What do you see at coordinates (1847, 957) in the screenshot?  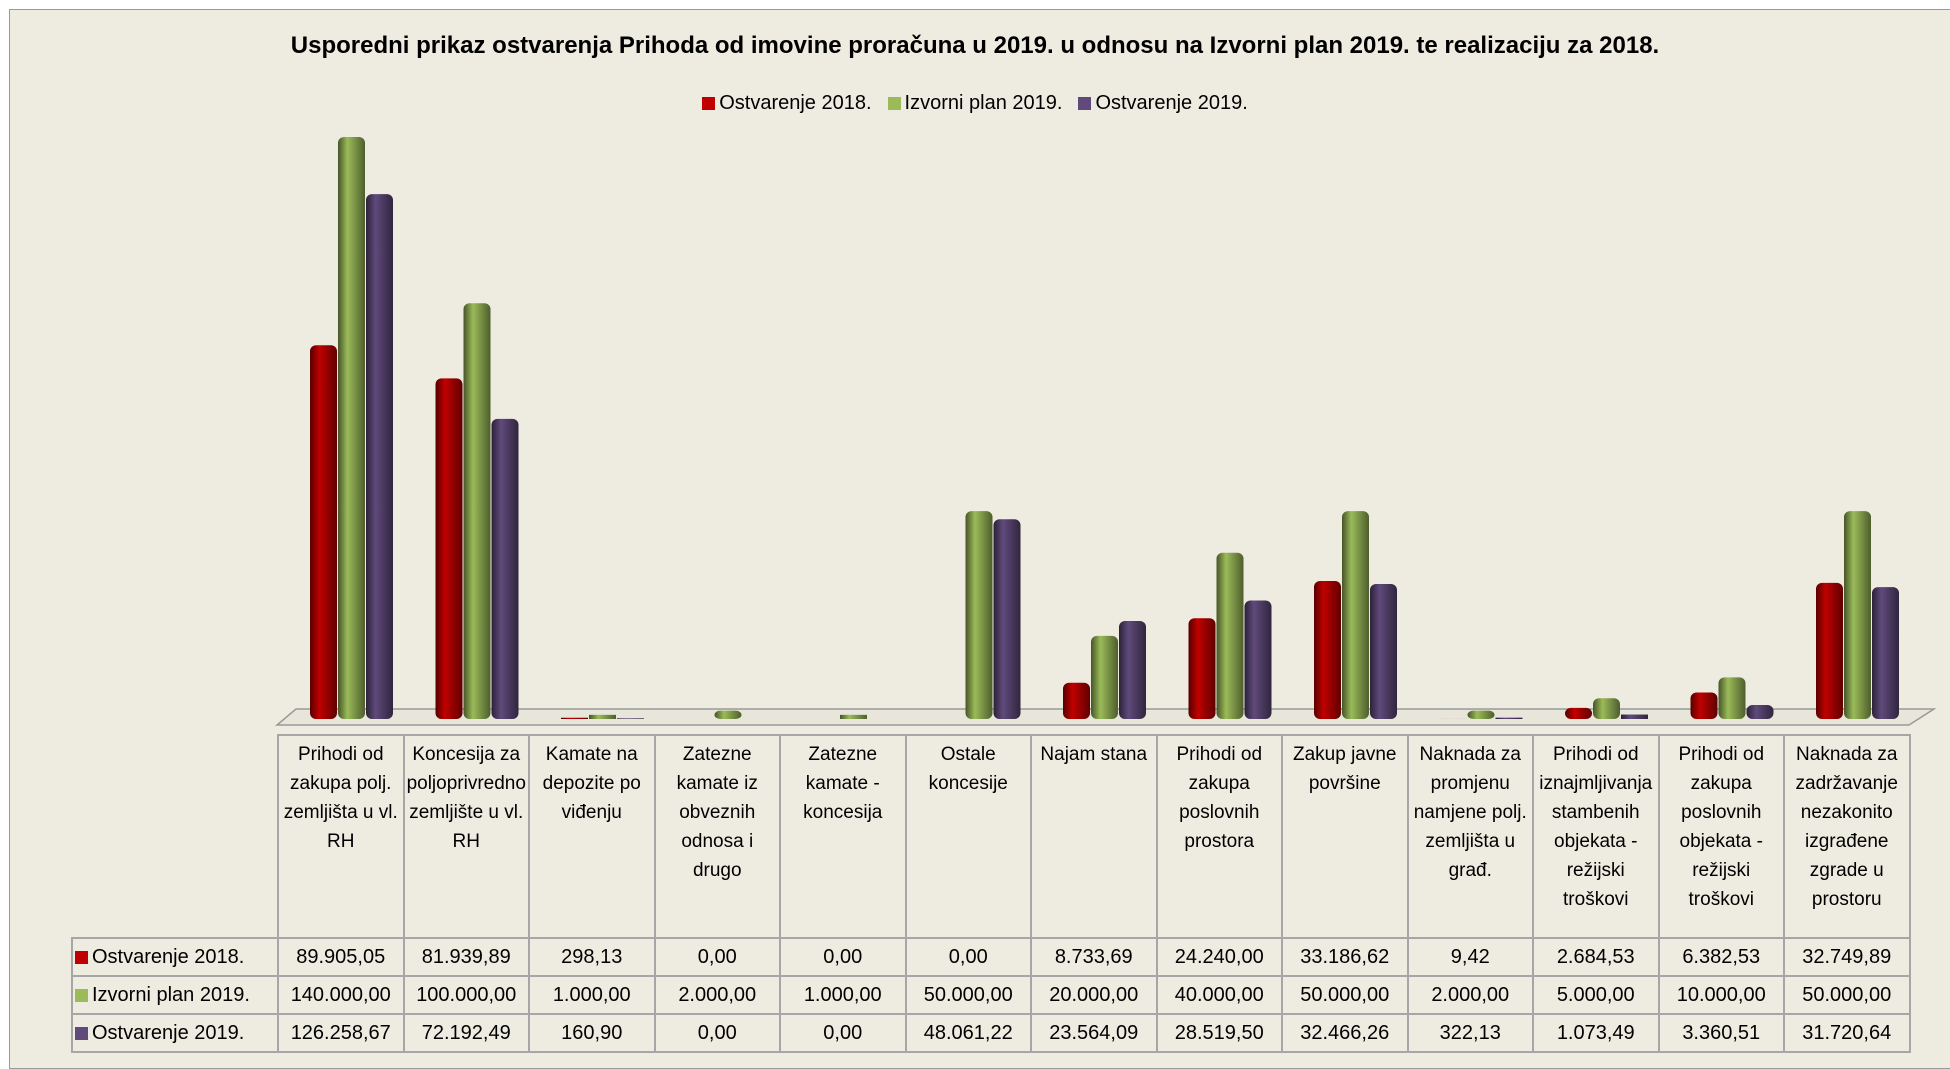 I see `value-cell: 32.749,89` at bounding box center [1847, 957].